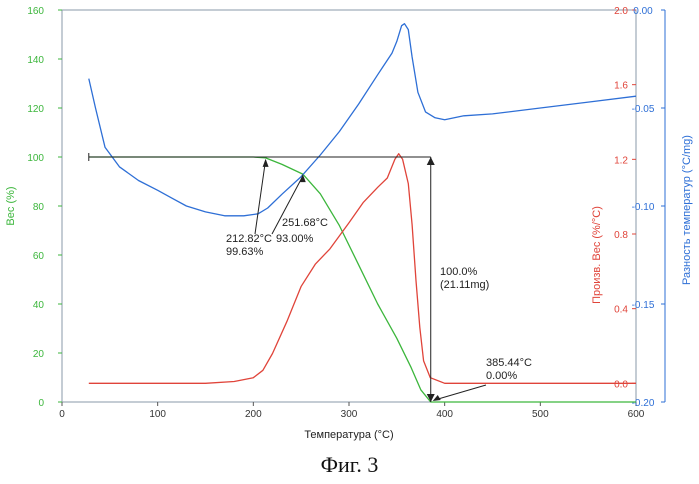  What do you see at coordinates (636, 414) in the screenshot?
I see `x-tick-label: 600` at bounding box center [636, 414].